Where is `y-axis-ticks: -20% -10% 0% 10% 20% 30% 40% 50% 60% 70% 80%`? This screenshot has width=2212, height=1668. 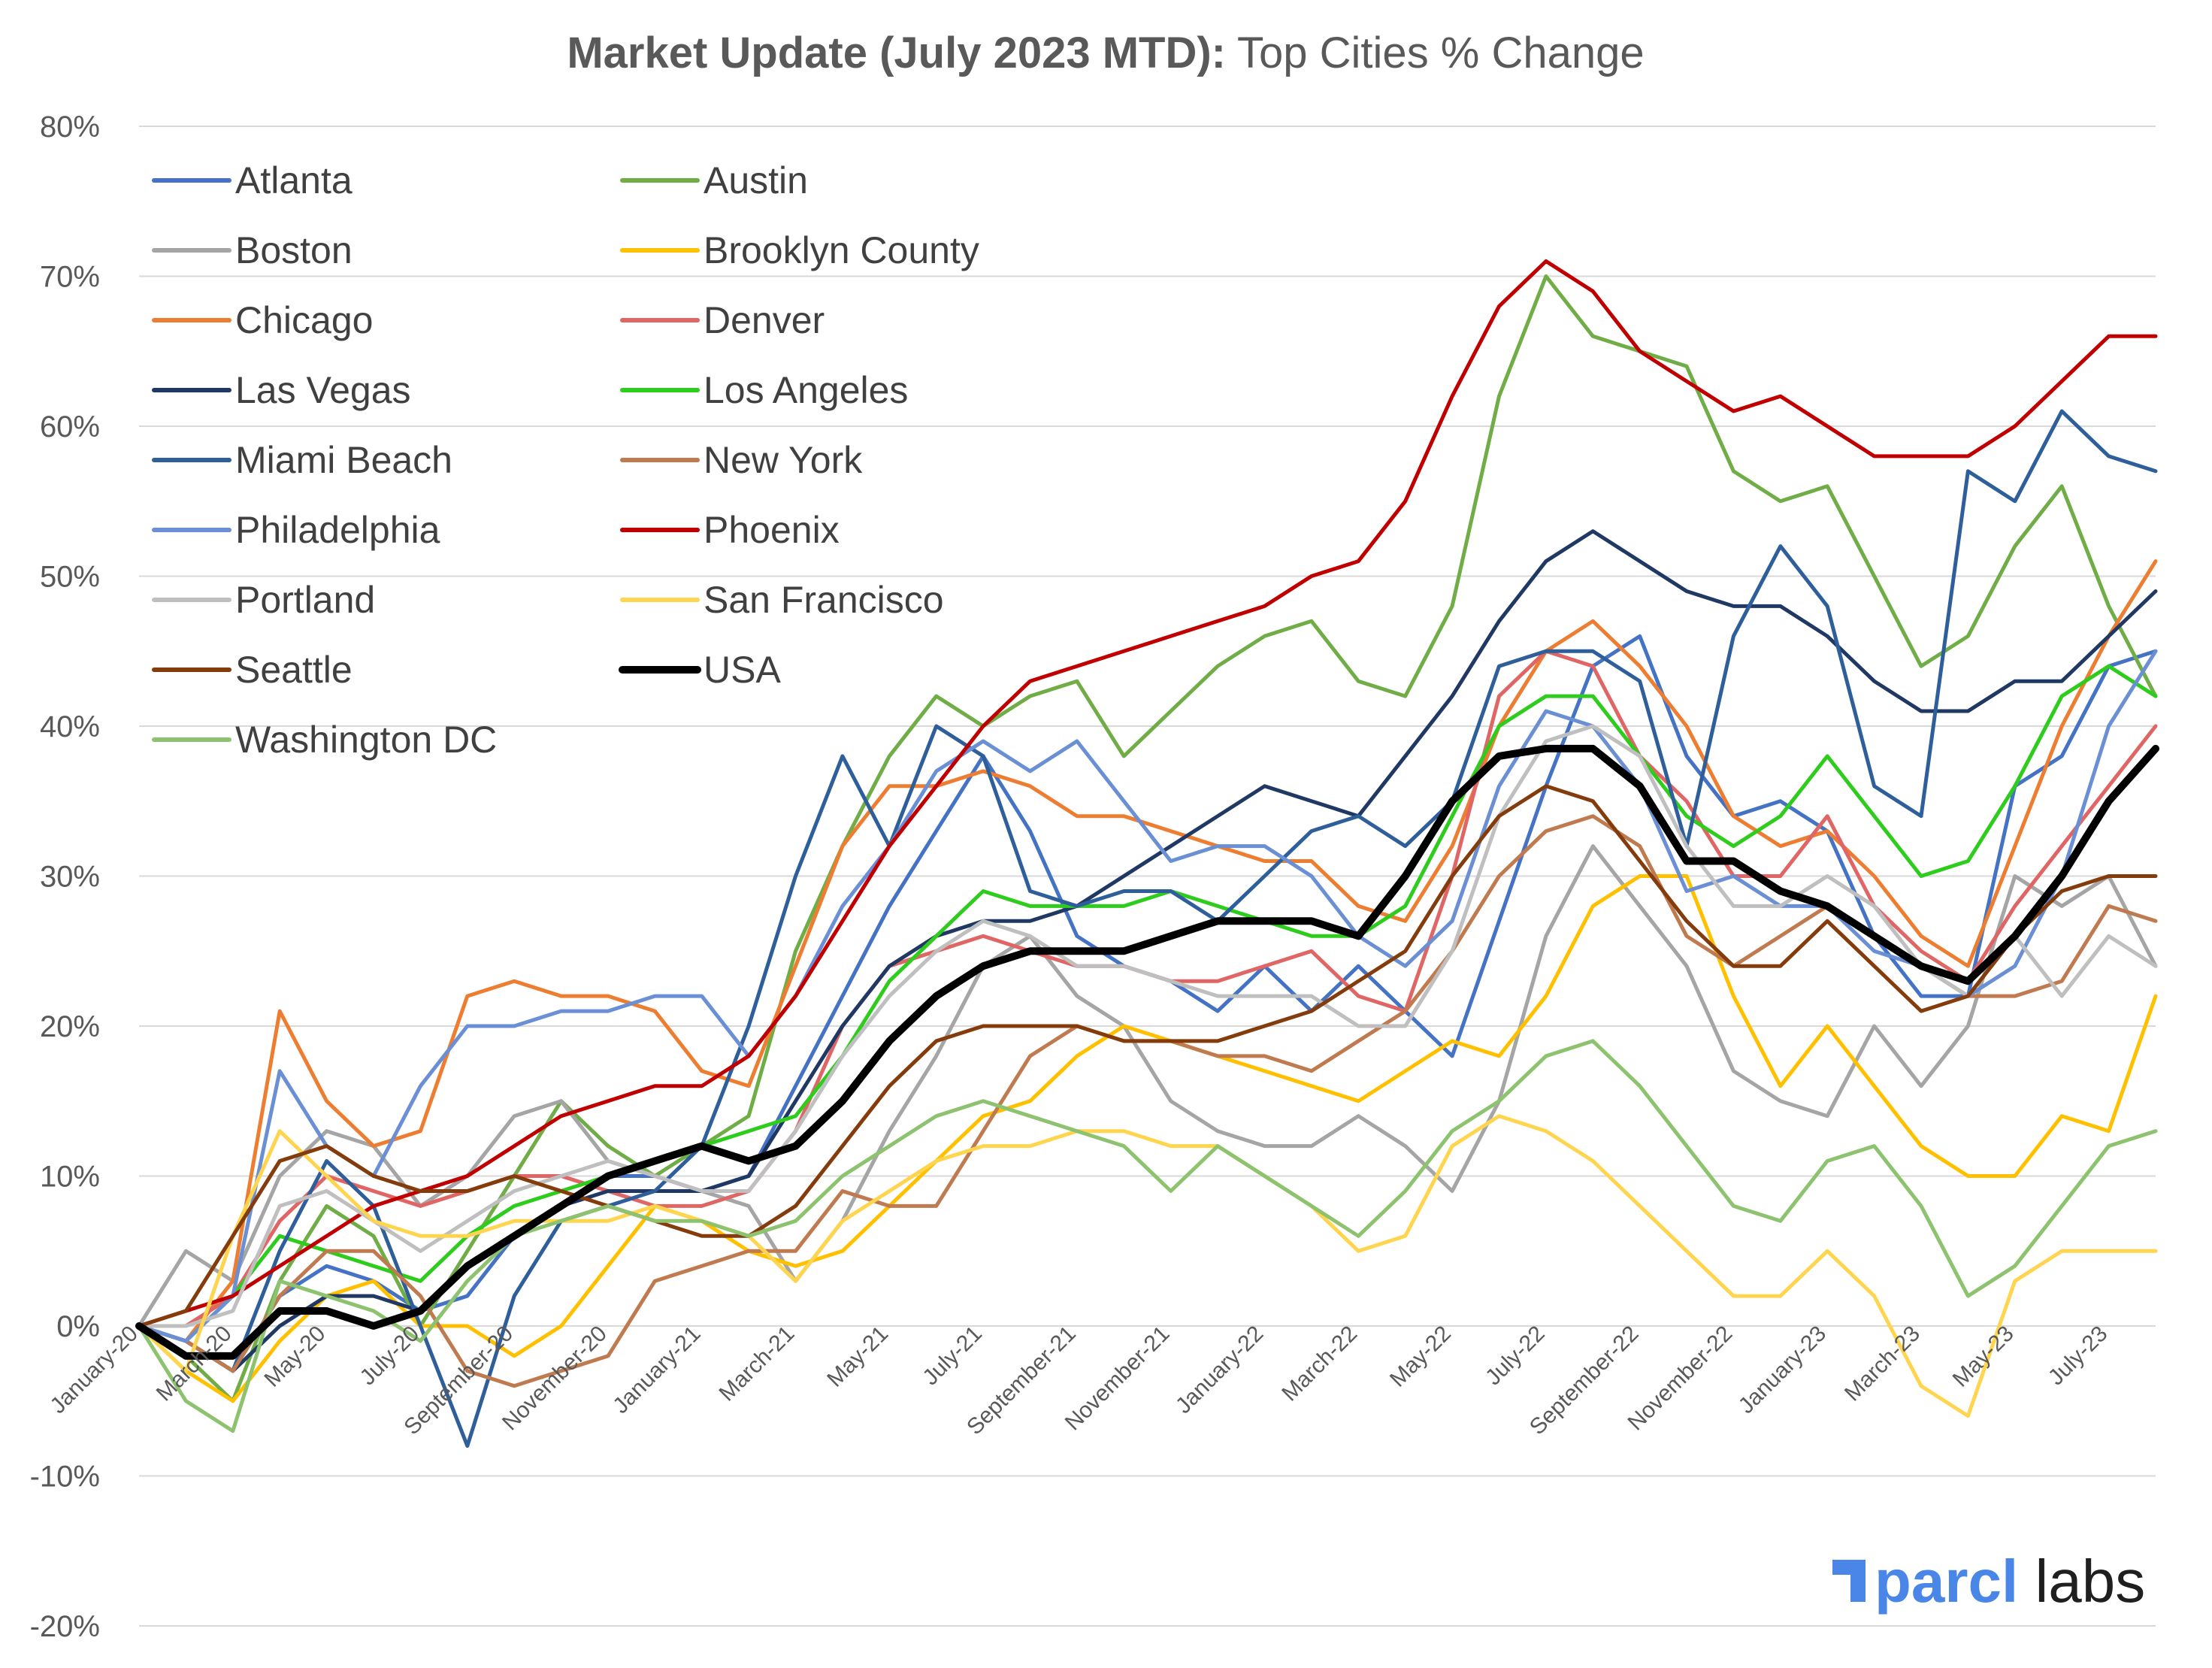 y-axis-ticks: -20% -10% 0% 10% 20% 30% 40% 50% 60% 70% 80% is located at coordinates (65, 876).